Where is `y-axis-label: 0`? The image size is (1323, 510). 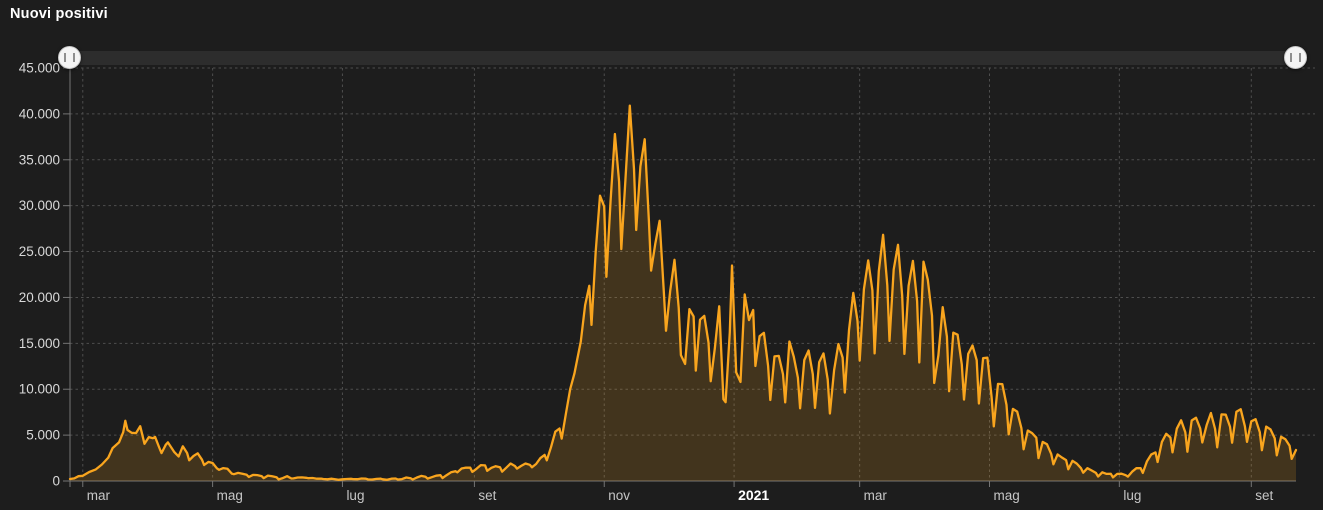 y-axis-label: 0 is located at coordinates (56, 481).